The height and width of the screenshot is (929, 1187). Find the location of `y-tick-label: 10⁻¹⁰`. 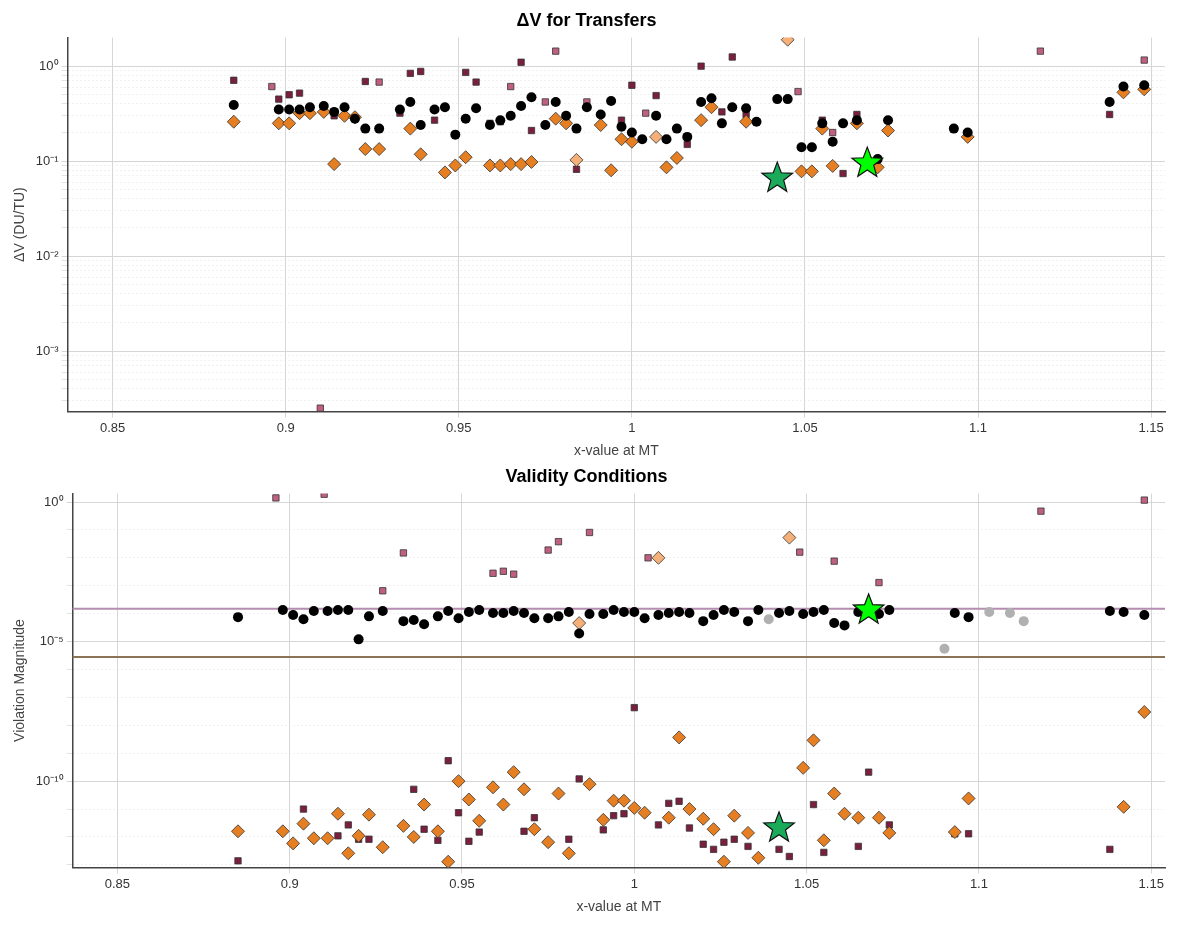

y-tick-label: 10⁻¹⁰ is located at coordinates (49, 780).